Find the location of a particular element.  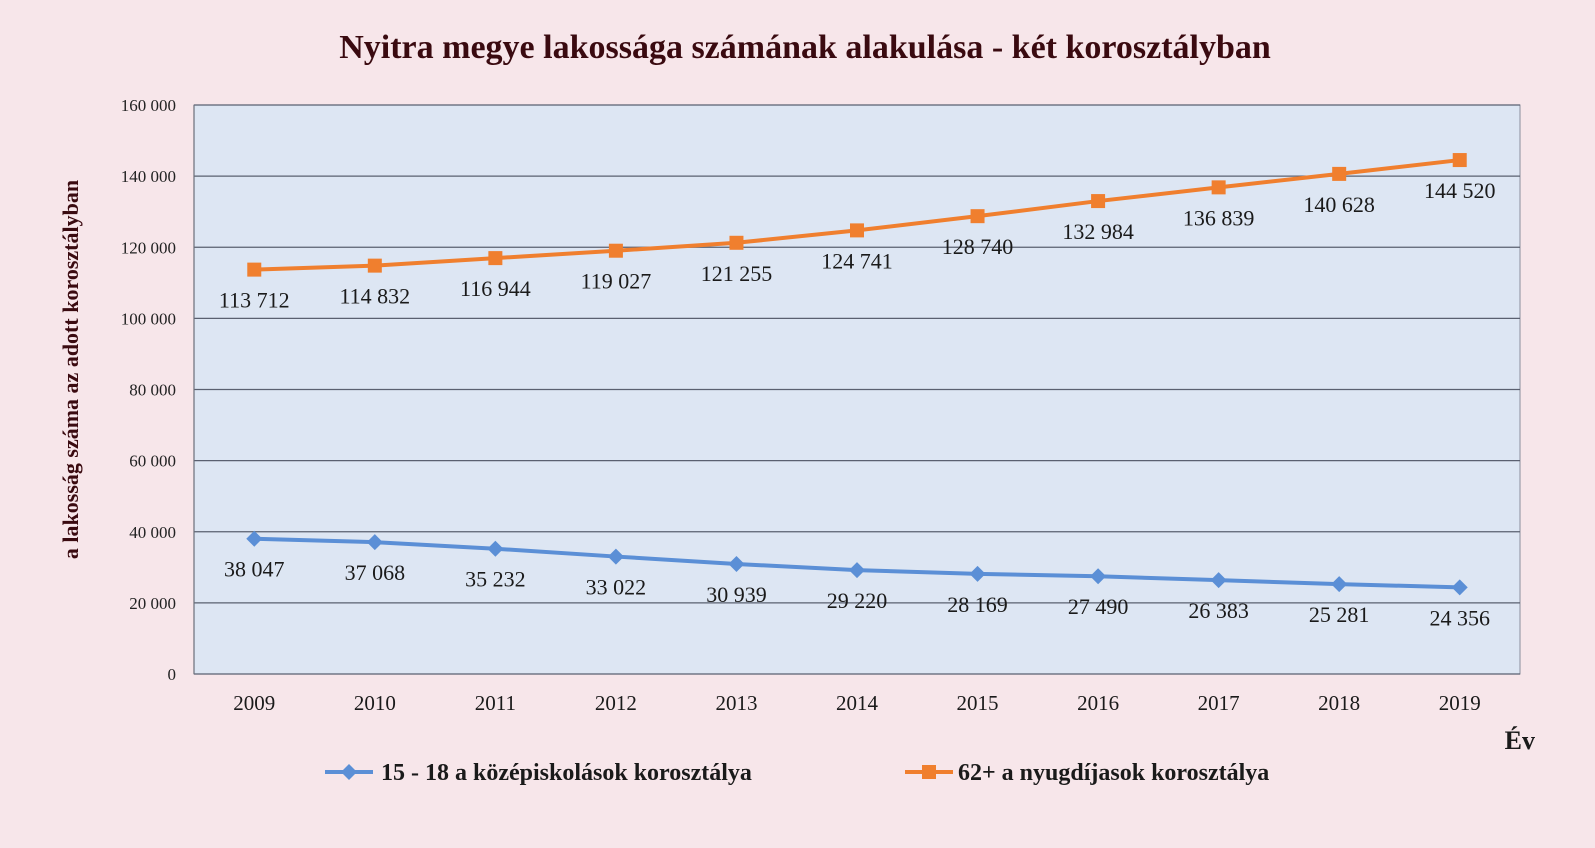

x-tick-label: 2019 is located at coordinates (1460, 703).